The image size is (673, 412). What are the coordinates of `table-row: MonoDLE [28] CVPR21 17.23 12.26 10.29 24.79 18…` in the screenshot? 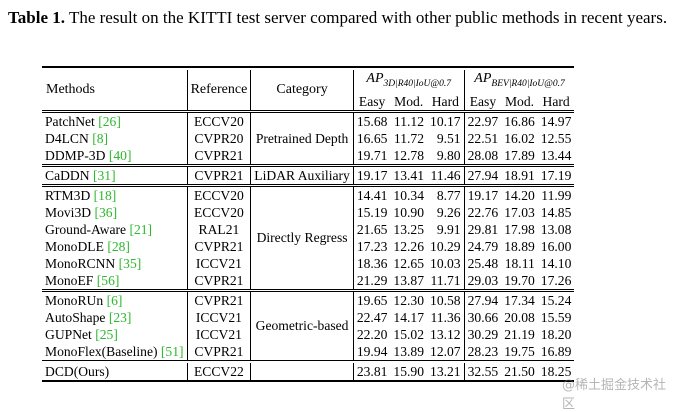 It's located at (308, 246).